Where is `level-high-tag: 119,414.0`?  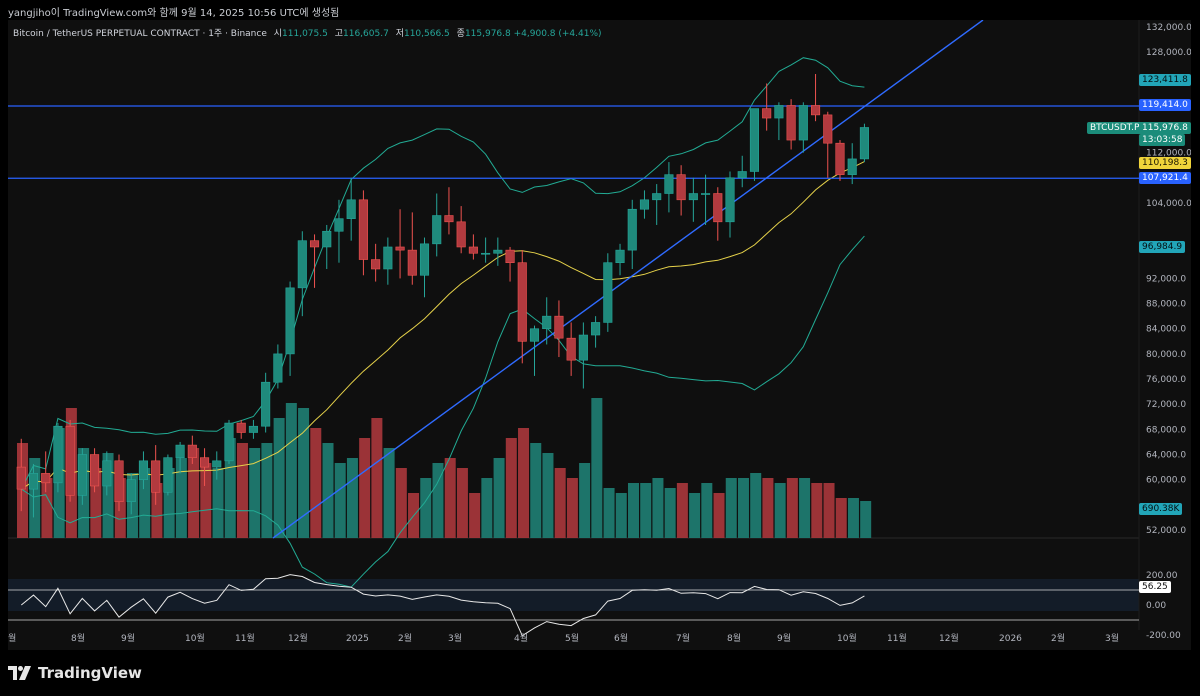
level-high-tag: 119,414.0 is located at coordinates (1165, 105).